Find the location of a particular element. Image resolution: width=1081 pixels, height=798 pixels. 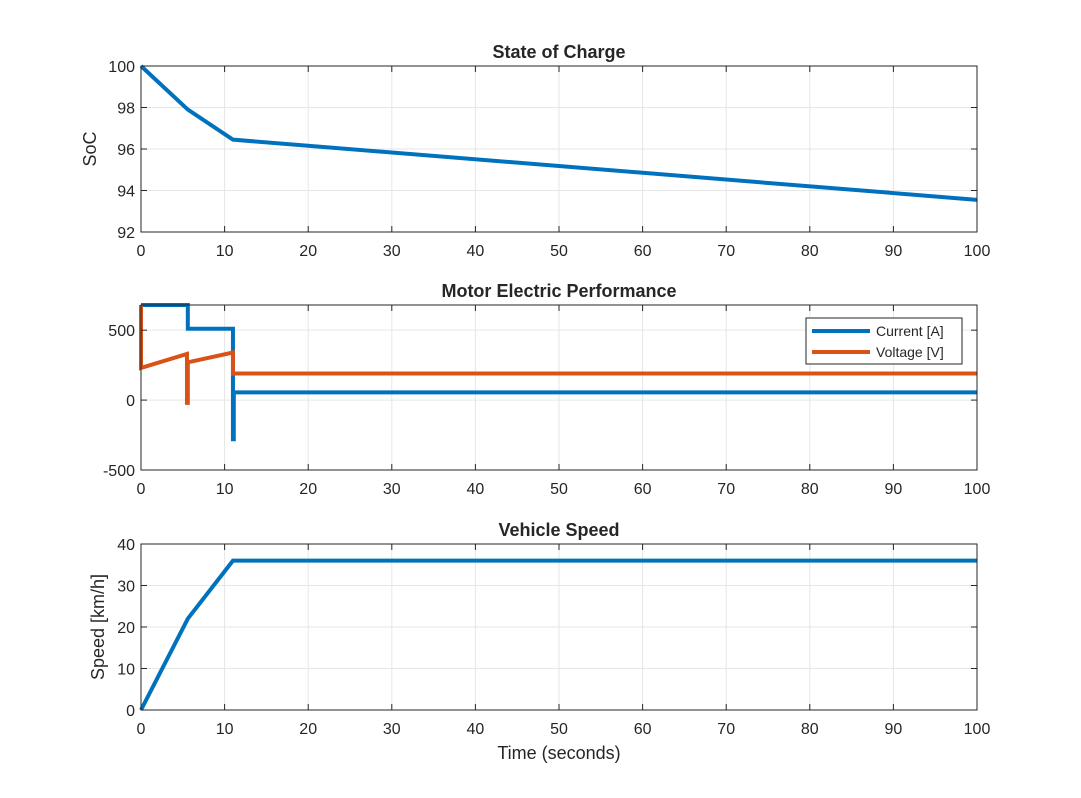

motor-xtick-label-6: 60 is located at coordinates (643, 489).